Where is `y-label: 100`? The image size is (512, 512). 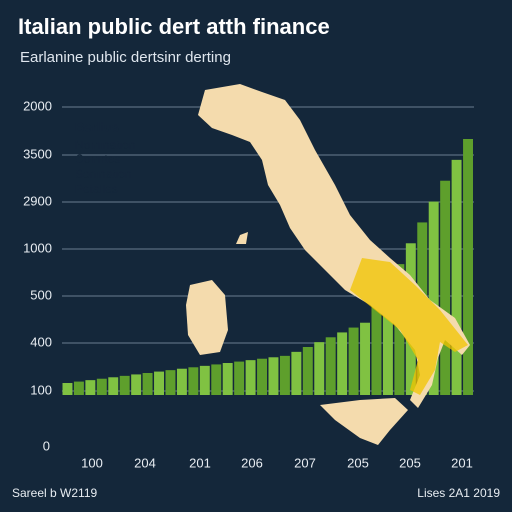
y-label: 100 is located at coordinates (41, 389).